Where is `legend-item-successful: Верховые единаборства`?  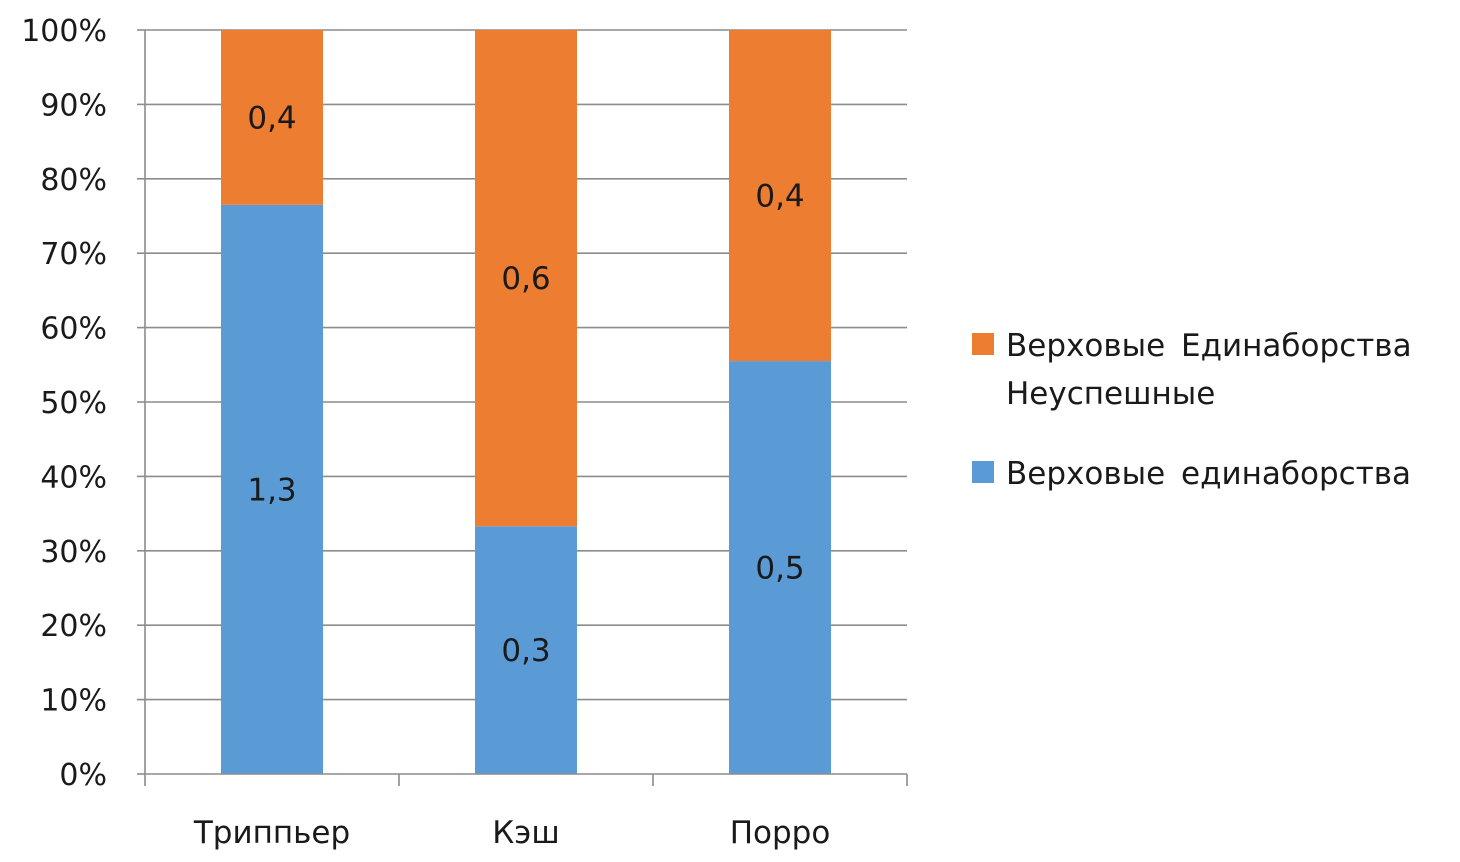
legend-item-successful: Верховые единаборства is located at coordinates (1212, 474).